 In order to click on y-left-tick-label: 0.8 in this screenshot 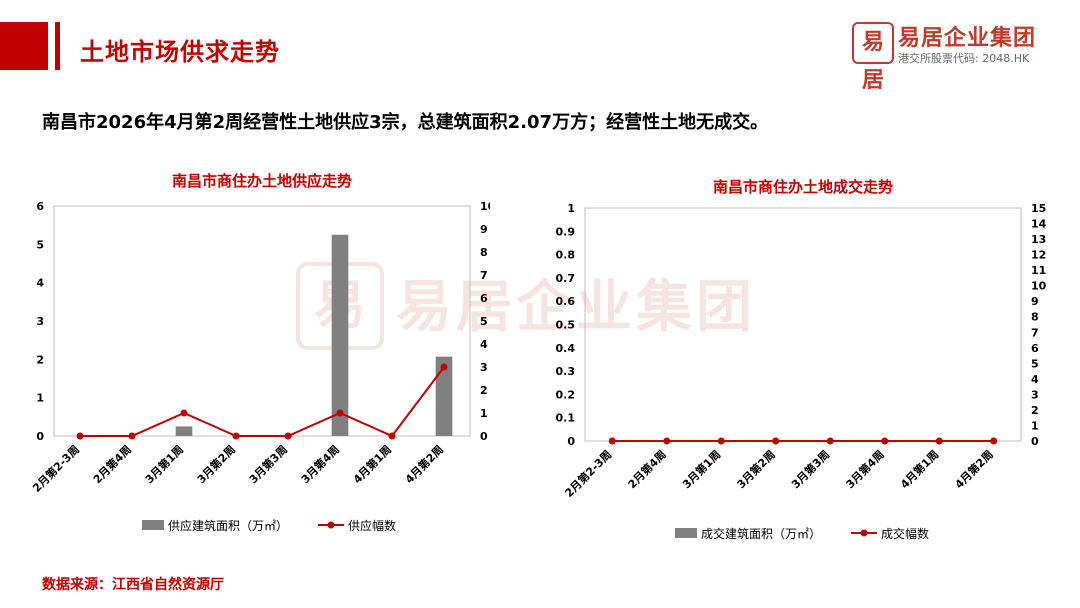, I will do `click(566, 255)`.